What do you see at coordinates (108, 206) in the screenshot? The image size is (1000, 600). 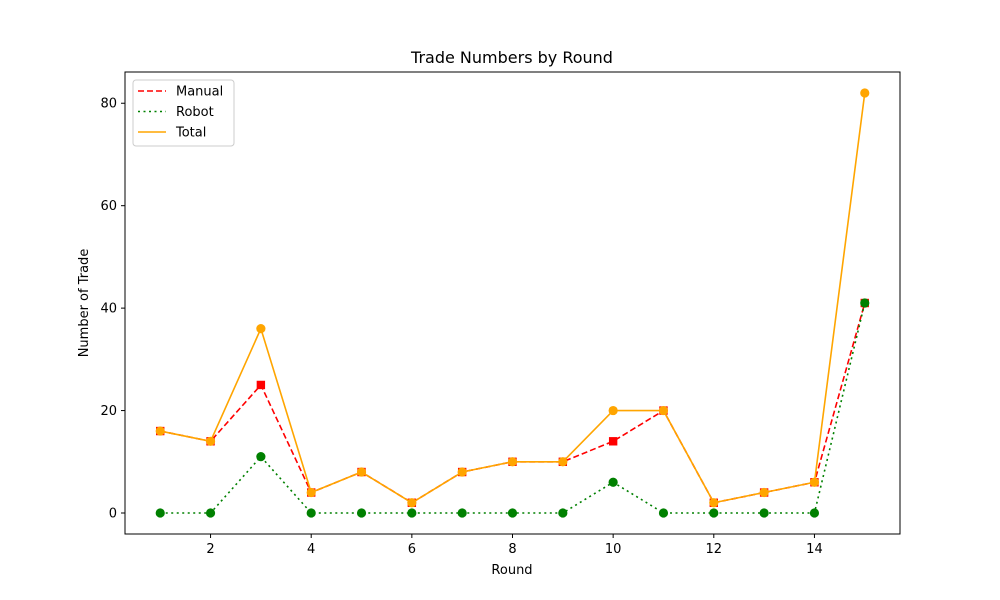 I see `y-tick-label: 60` at bounding box center [108, 206].